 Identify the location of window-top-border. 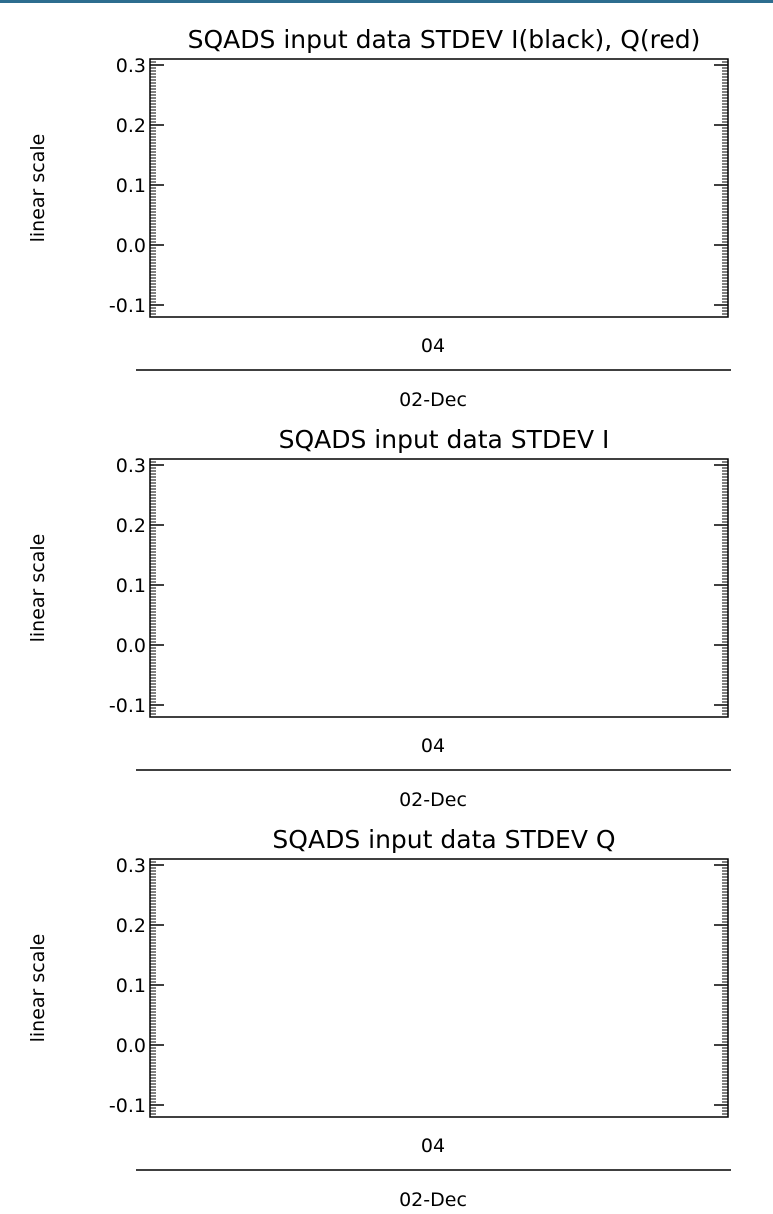
(386, 1).